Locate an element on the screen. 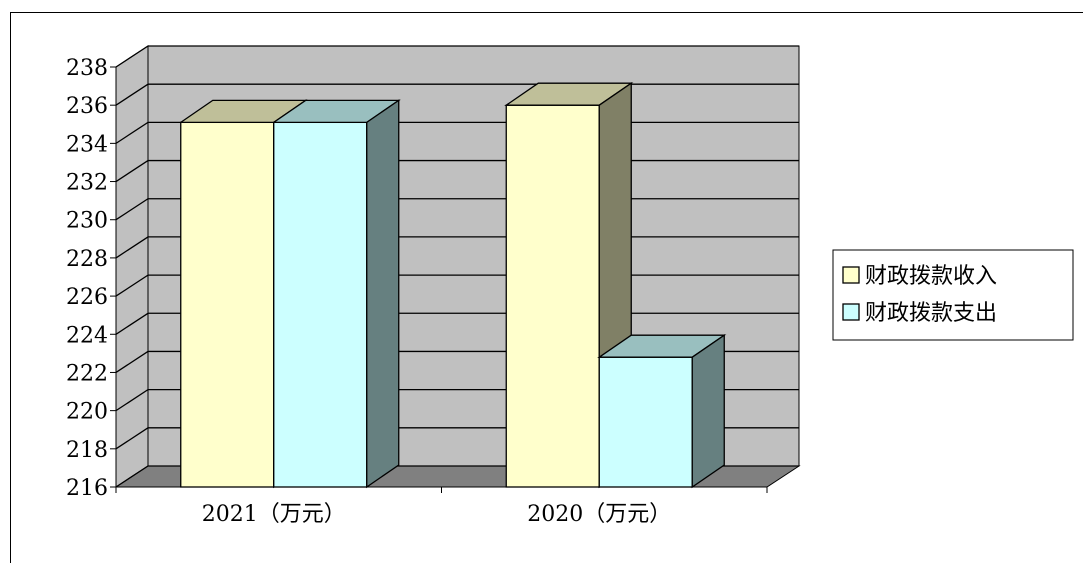  y-tick-label: 228 is located at coordinates (87, 259).